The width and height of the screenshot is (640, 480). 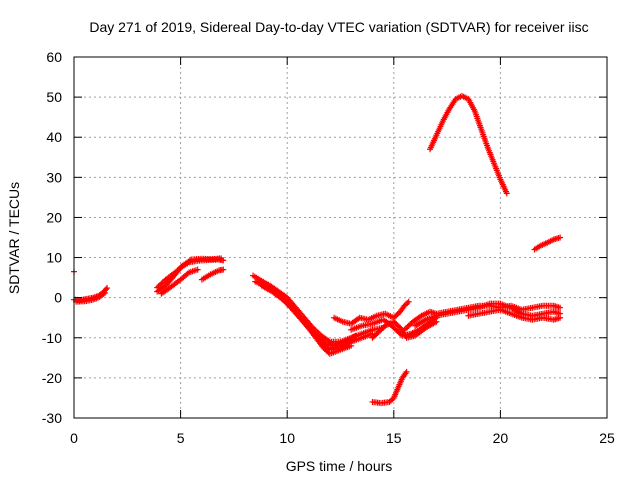 I want to click on x-tick-label: 5, so click(x=181, y=438).